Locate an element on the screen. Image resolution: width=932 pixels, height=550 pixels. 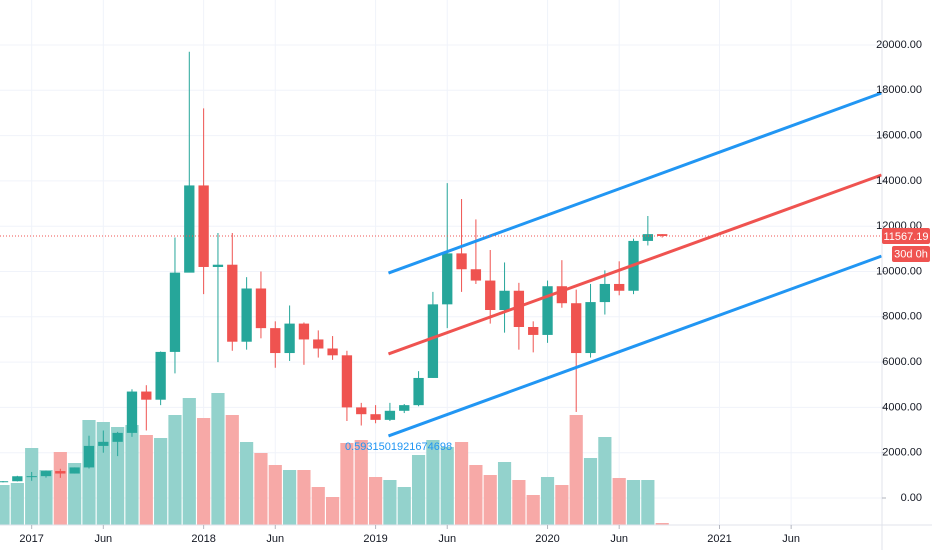
y-tick-label: 16000.00 is located at coordinates (899, 136).